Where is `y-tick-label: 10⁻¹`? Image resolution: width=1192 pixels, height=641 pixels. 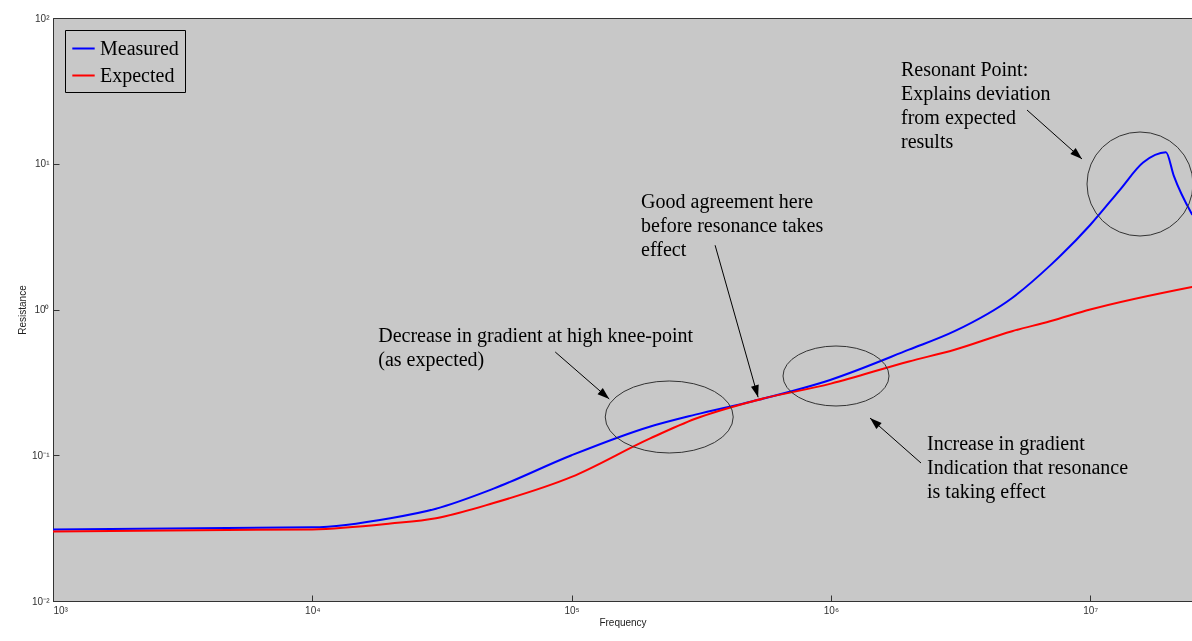 y-tick-label: 10⁻¹ is located at coordinates (41, 455).